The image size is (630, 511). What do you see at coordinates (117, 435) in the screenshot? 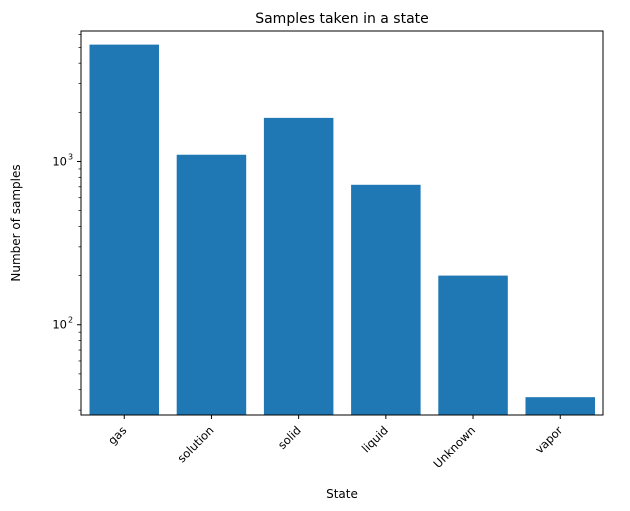
I see `x-tick-label: gas` at bounding box center [117, 435].